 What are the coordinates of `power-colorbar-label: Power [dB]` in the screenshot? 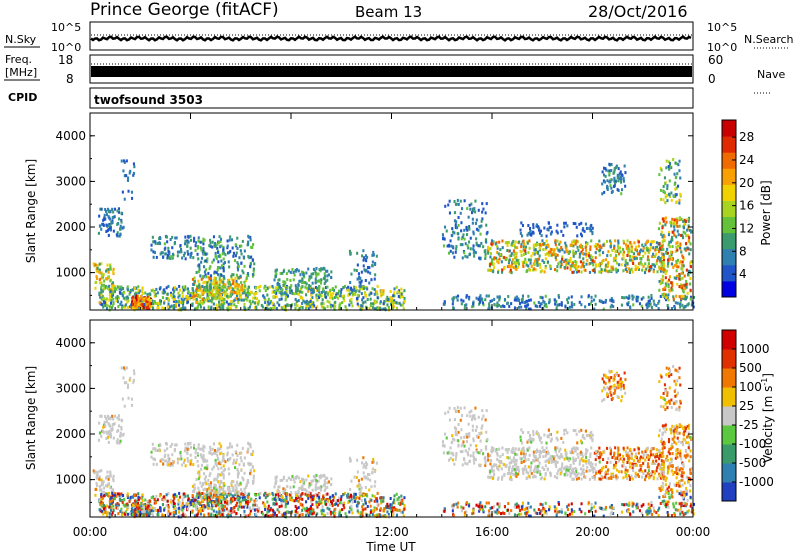 It's located at (766, 212).